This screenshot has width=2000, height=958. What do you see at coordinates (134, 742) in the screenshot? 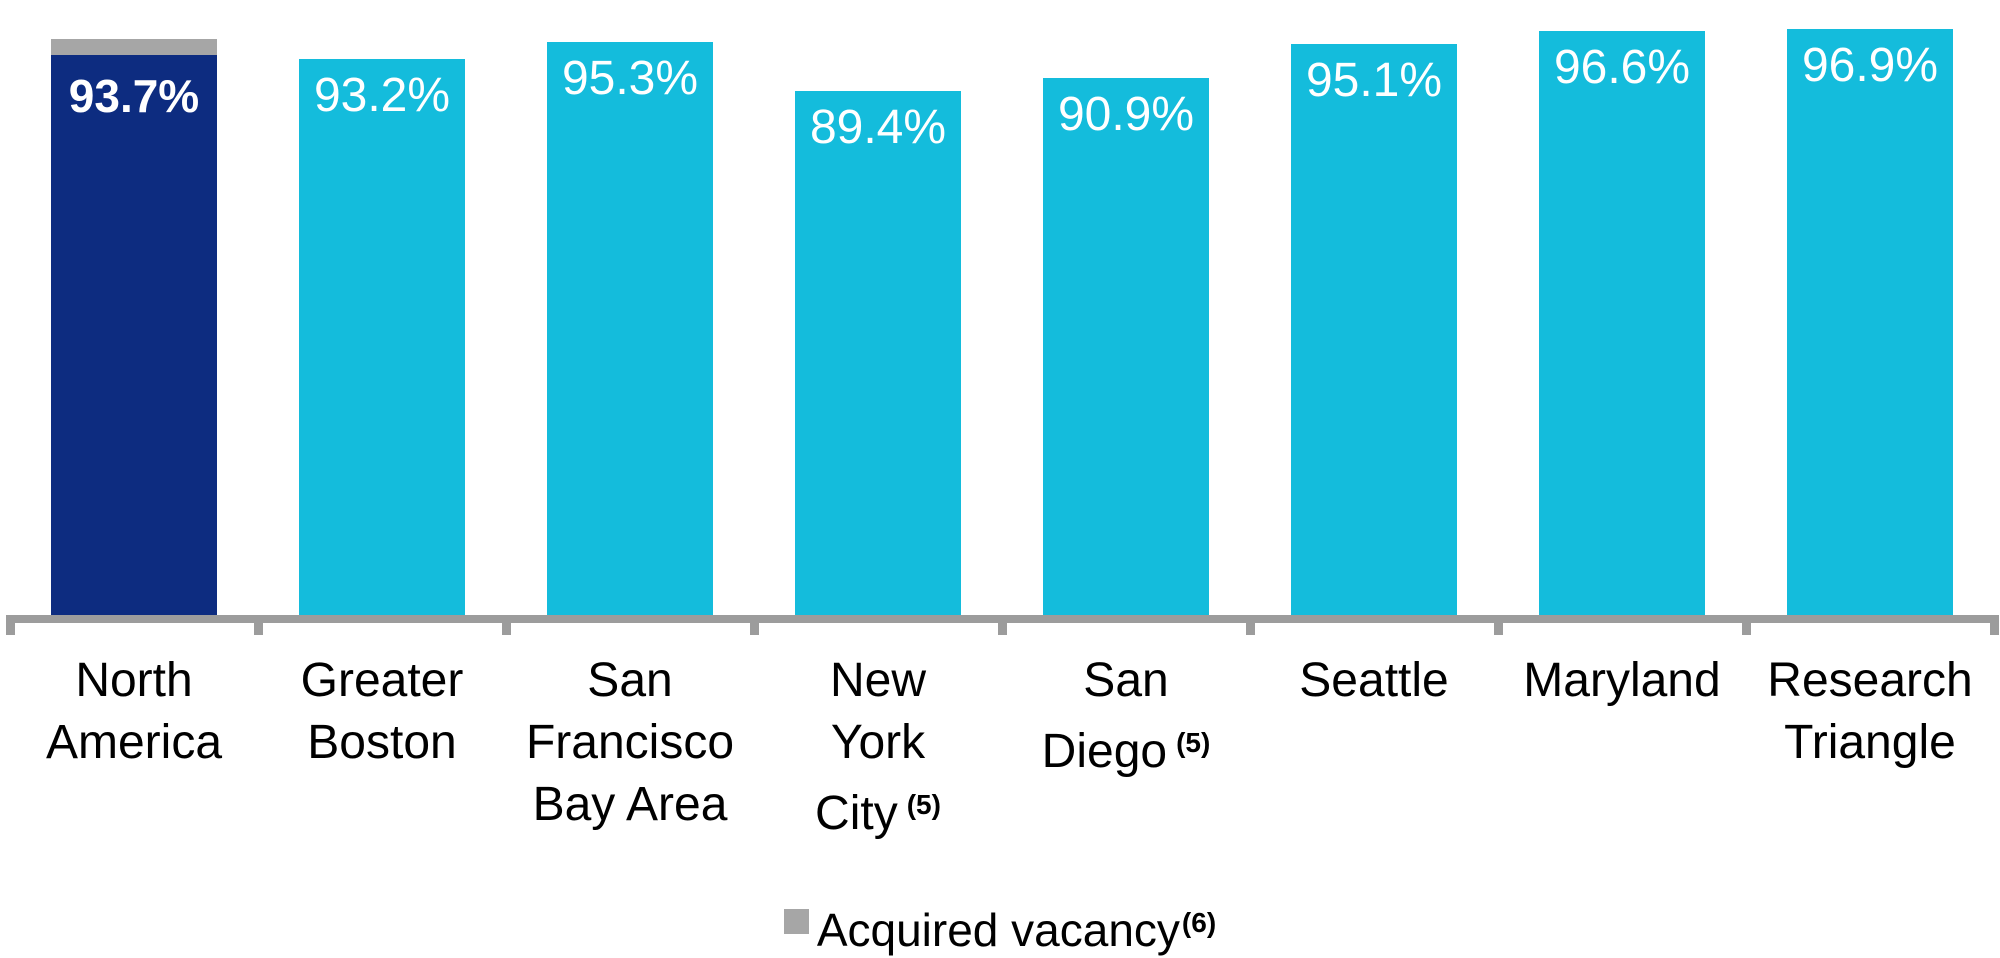
I see `x-label-line: America` at bounding box center [134, 742].